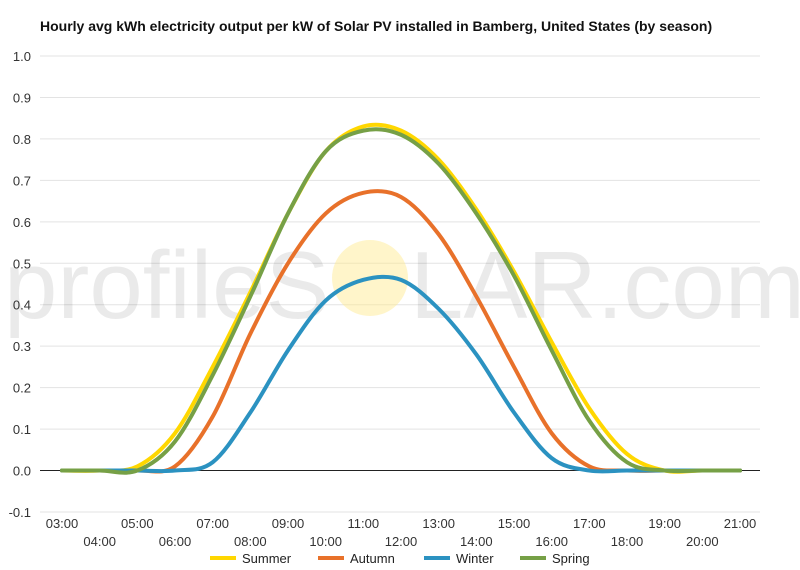 The width and height of the screenshot is (800, 570). What do you see at coordinates (438, 523) in the screenshot?
I see `x-tick-label: 13:00` at bounding box center [438, 523].